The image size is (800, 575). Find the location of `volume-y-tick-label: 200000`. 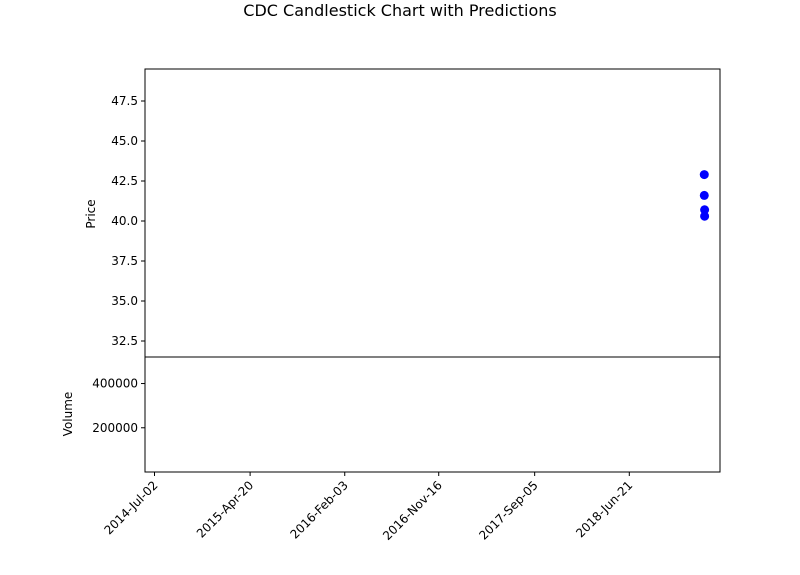

volume-y-tick-label: 200000 is located at coordinates (115, 428).